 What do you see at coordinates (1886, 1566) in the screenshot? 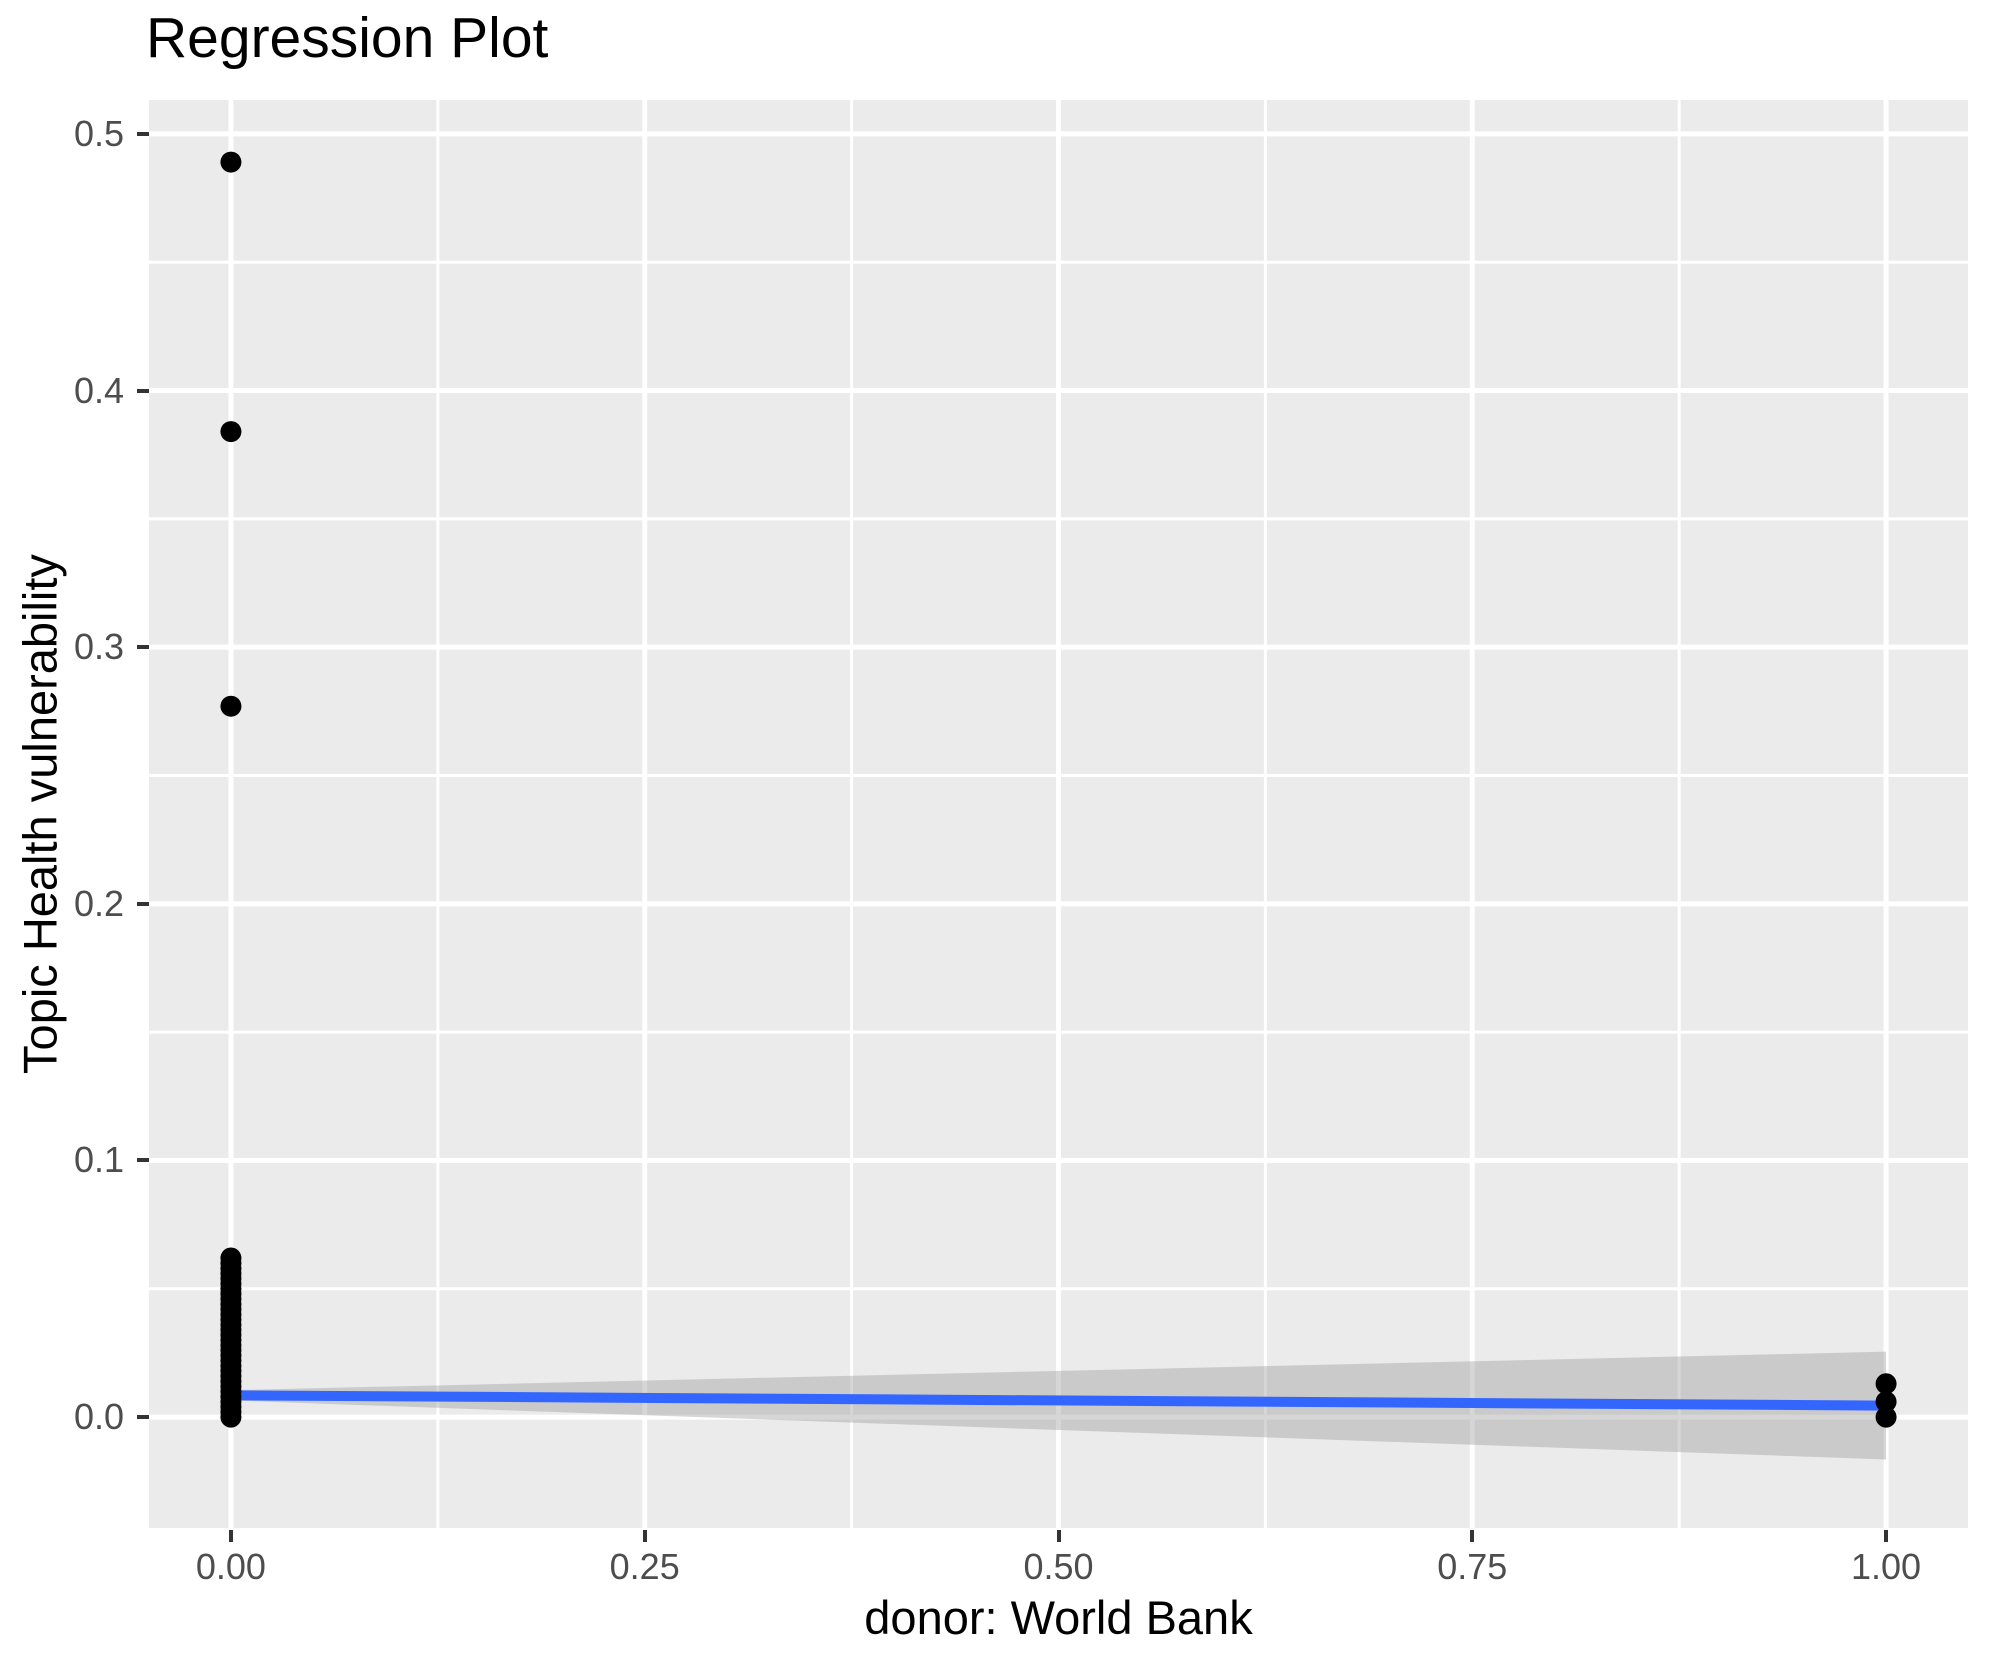
I see `x-tick-label: 1.00` at bounding box center [1886, 1566].